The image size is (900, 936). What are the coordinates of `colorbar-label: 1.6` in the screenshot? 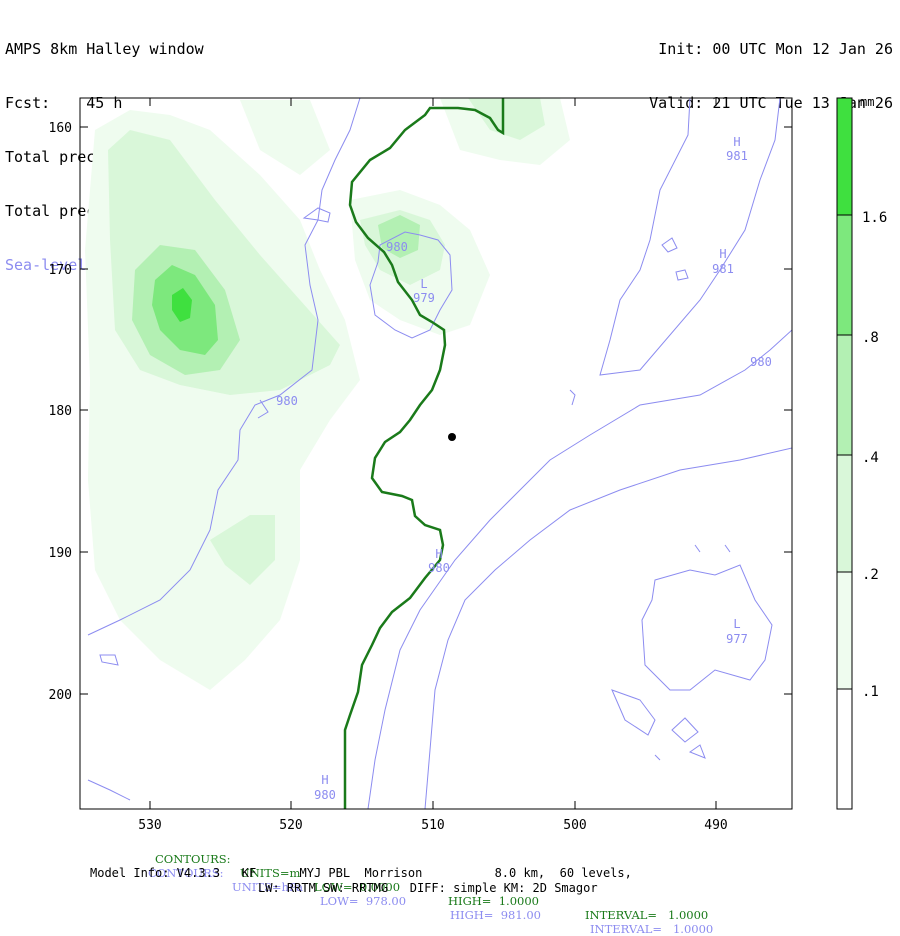 It's located at (874, 218).